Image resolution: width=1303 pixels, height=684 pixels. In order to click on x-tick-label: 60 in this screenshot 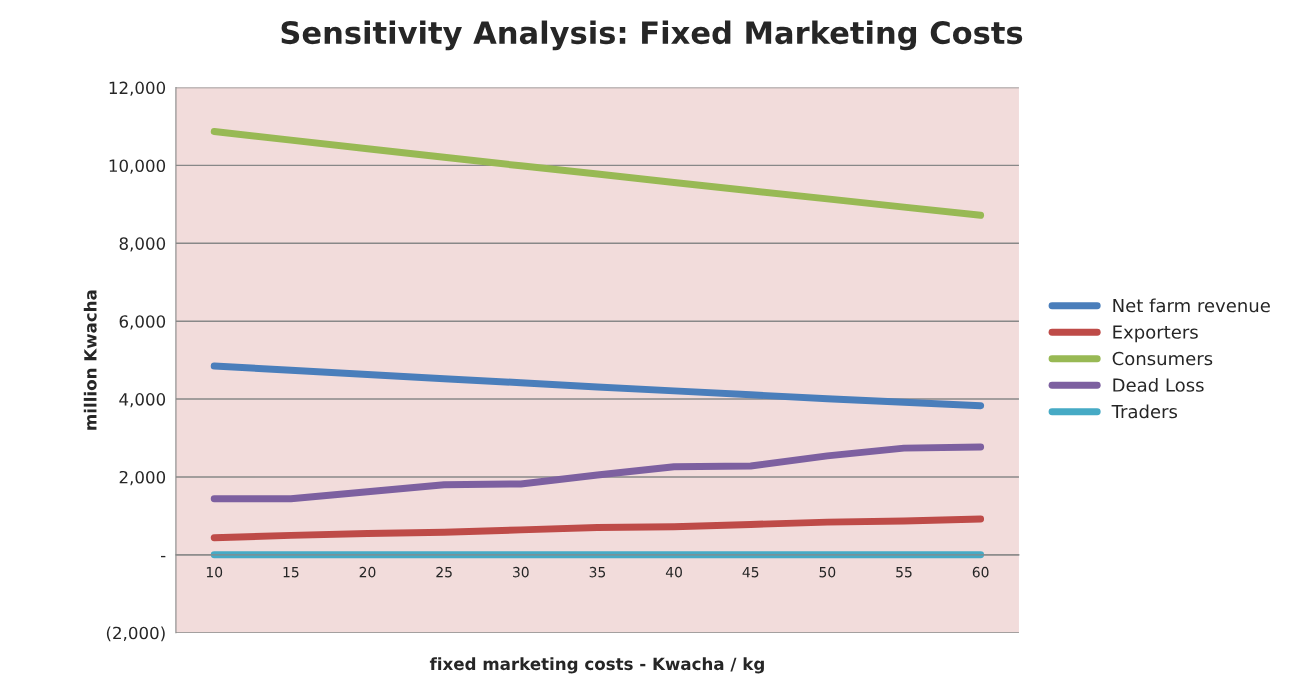, I will do `click(980, 572)`.